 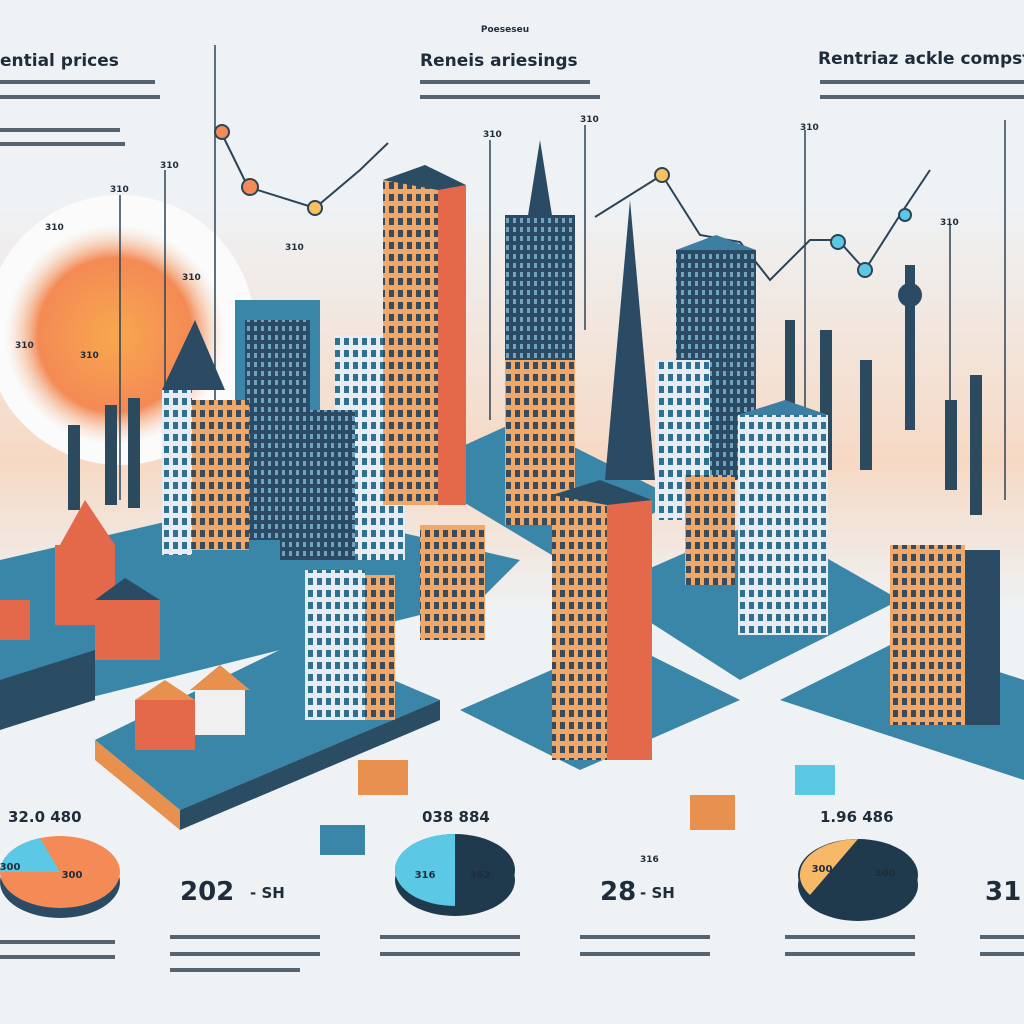 What do you see at coordinates (1003, 892) in the screenshot?
I see `figure-number: 31` at bounding box center [1003, 892].